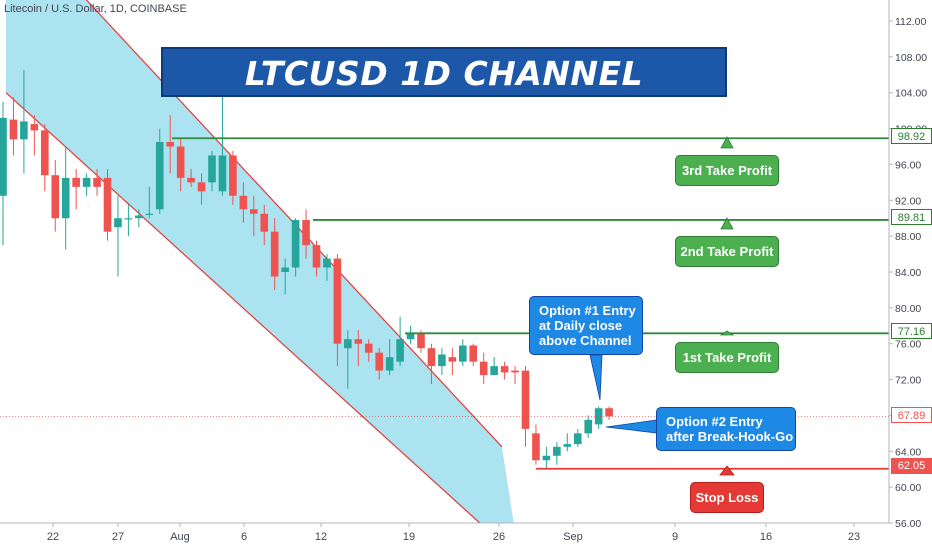 The image size is (932, 550). I want to click on y-tick-label: 88.00, so click(908, 237).